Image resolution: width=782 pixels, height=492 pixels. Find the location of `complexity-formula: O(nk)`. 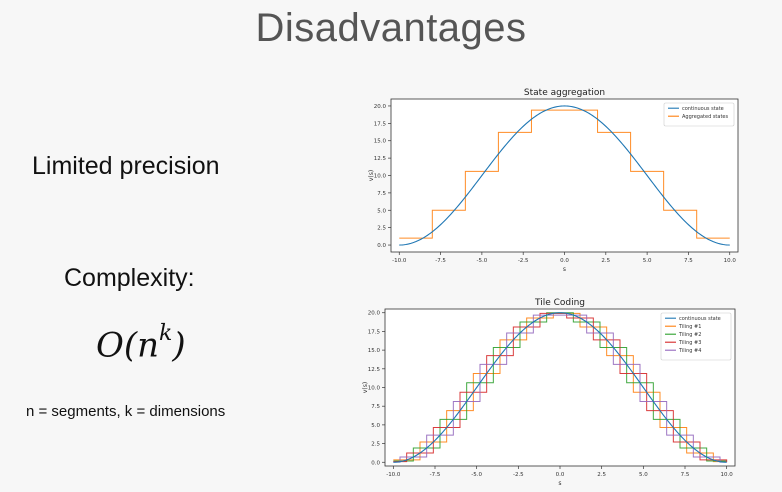

complexity-formula: O(nk) is located at coordinates (141, 343).